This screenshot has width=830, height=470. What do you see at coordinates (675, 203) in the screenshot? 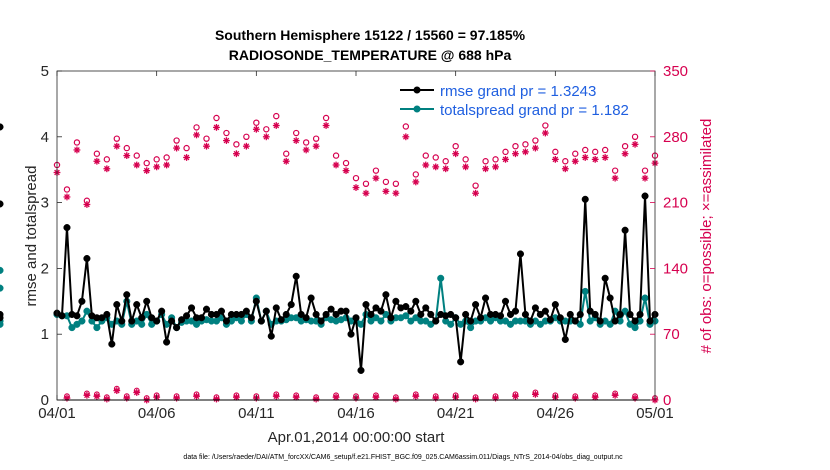
I see `y-right-tick-label: 210` at bounding box center [675, 203].